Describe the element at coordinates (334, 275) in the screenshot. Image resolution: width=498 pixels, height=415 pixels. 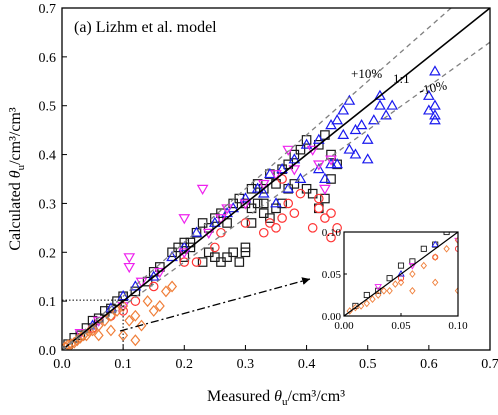
I see `inset-y-axis-ticks: 0.00 0.05 0.10` at that location.